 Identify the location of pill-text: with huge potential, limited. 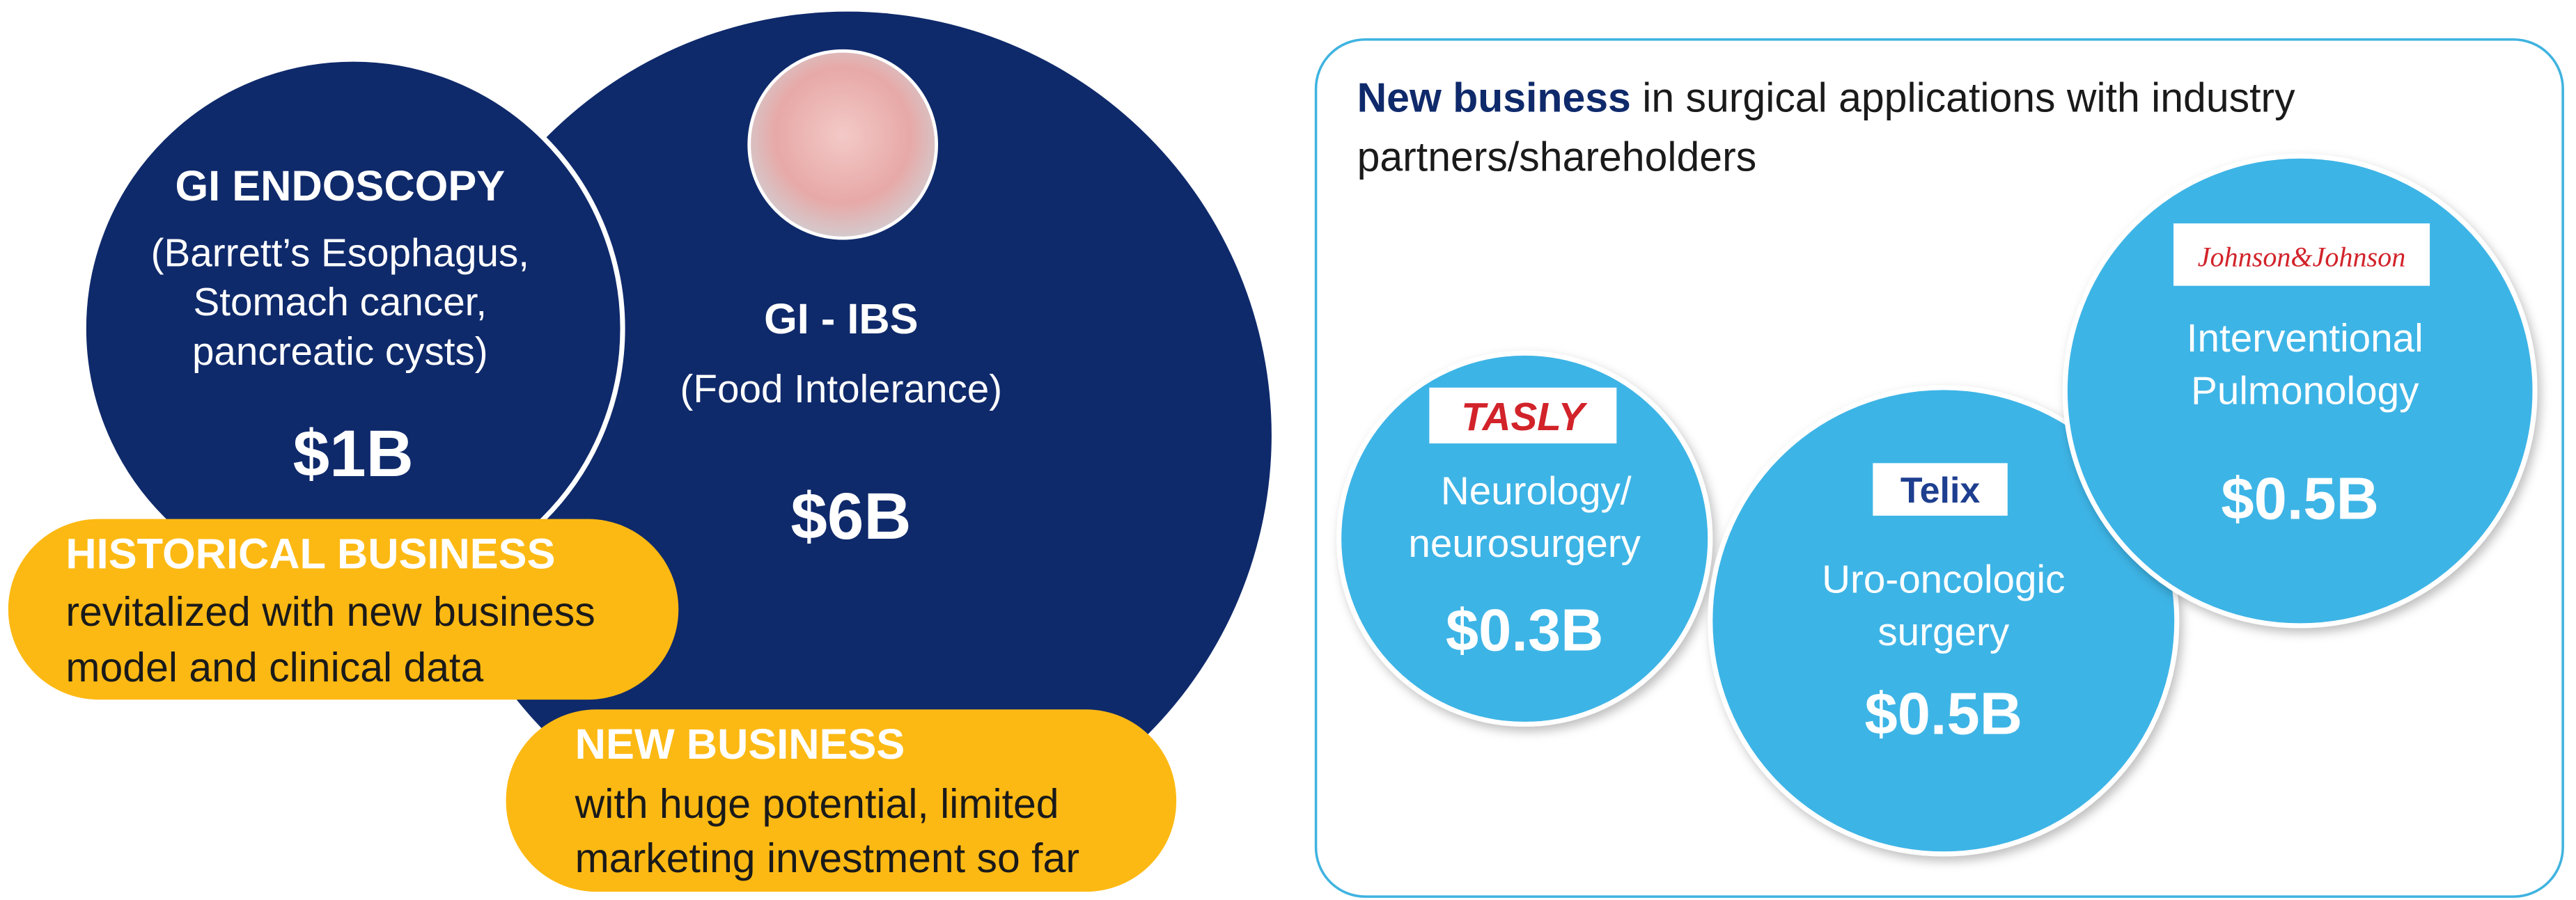
(817, 805).